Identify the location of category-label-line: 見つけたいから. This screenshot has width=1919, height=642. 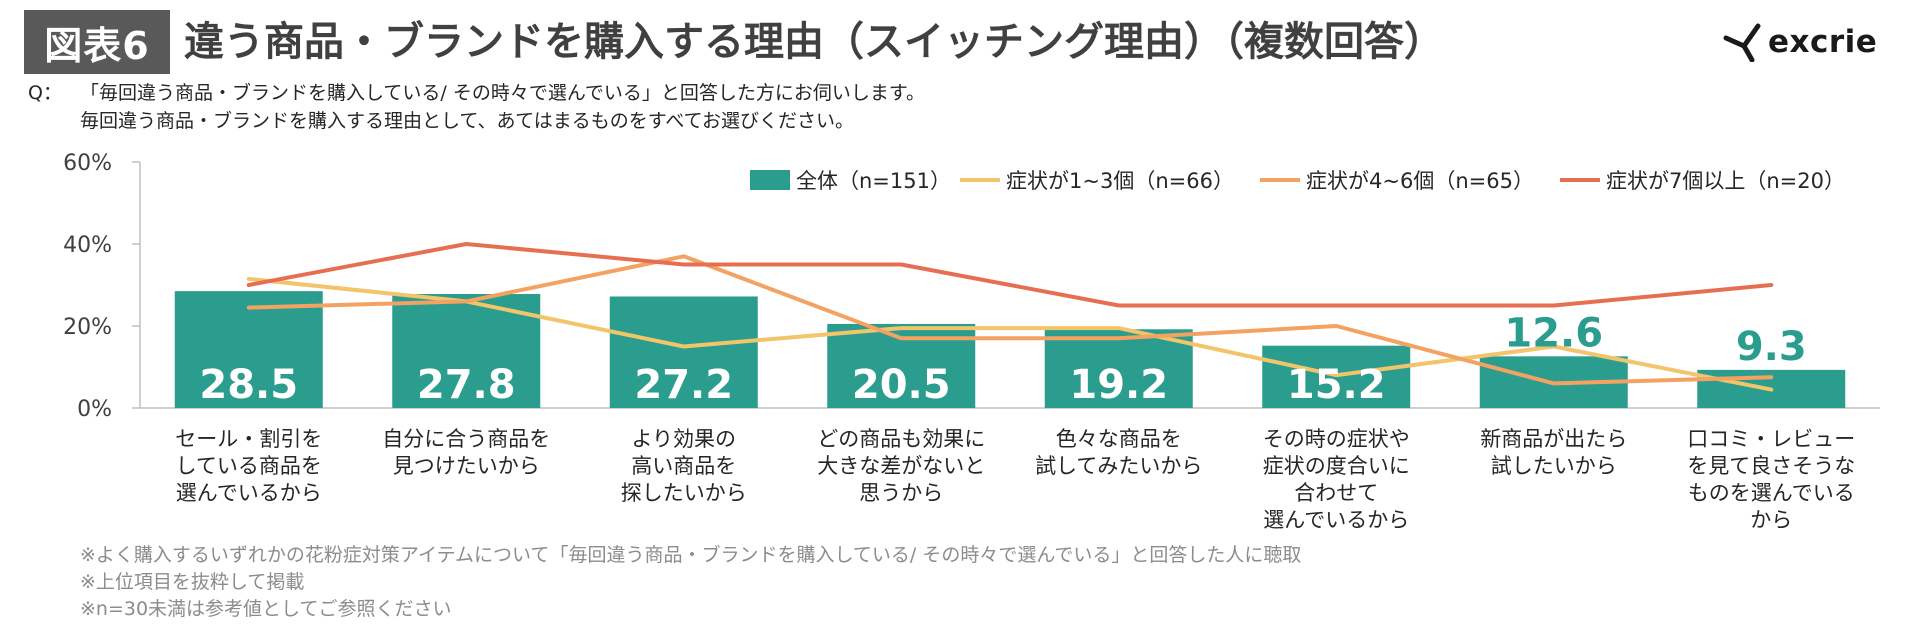
(466, 466).